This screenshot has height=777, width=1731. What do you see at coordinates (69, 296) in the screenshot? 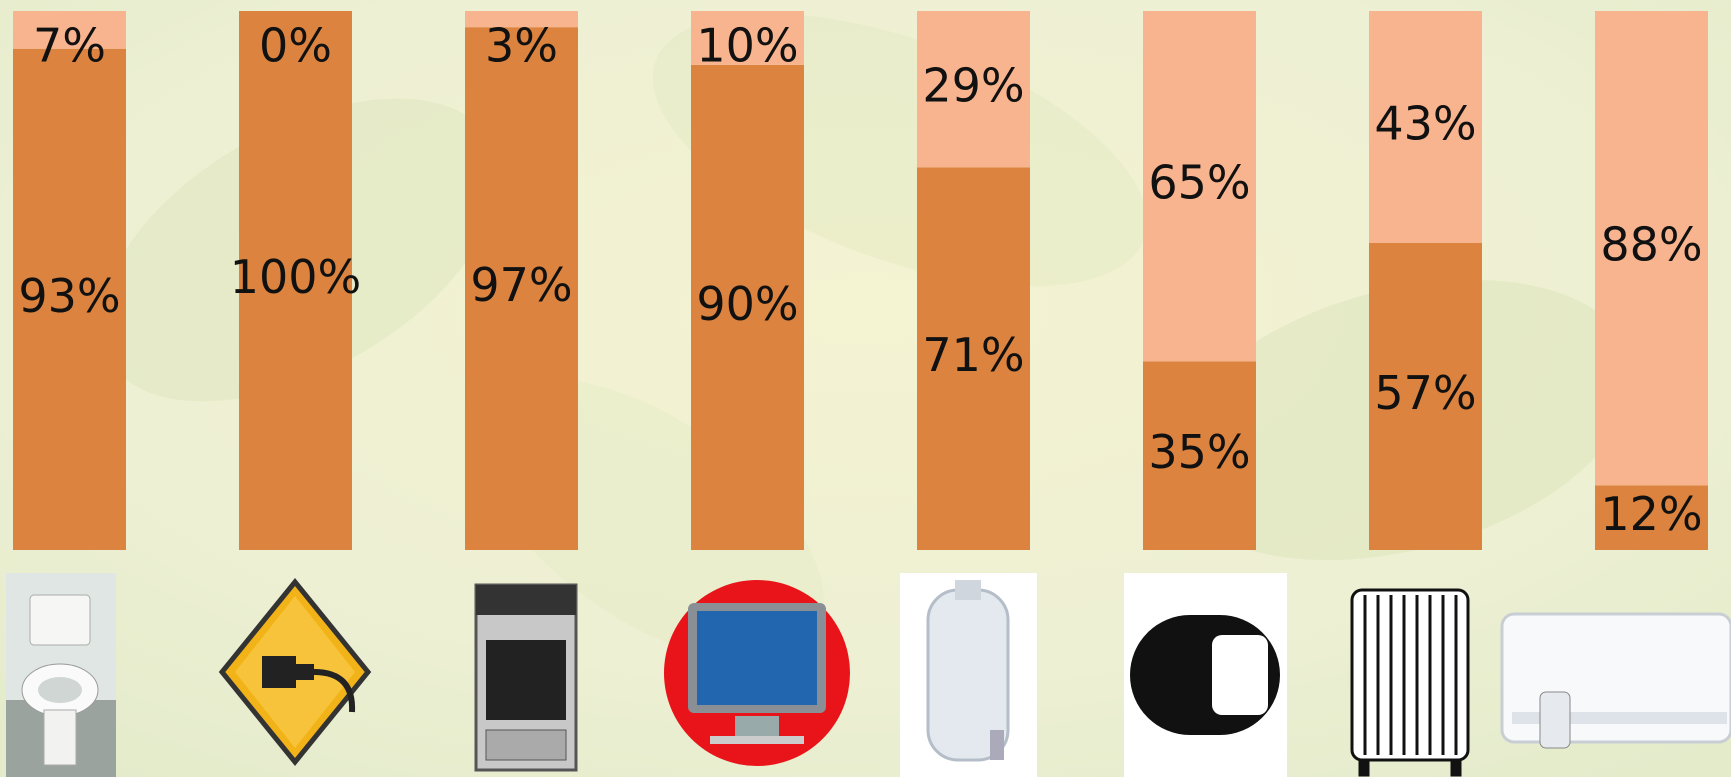
I see `value-label: 93%` at bounding box center [69, 296].